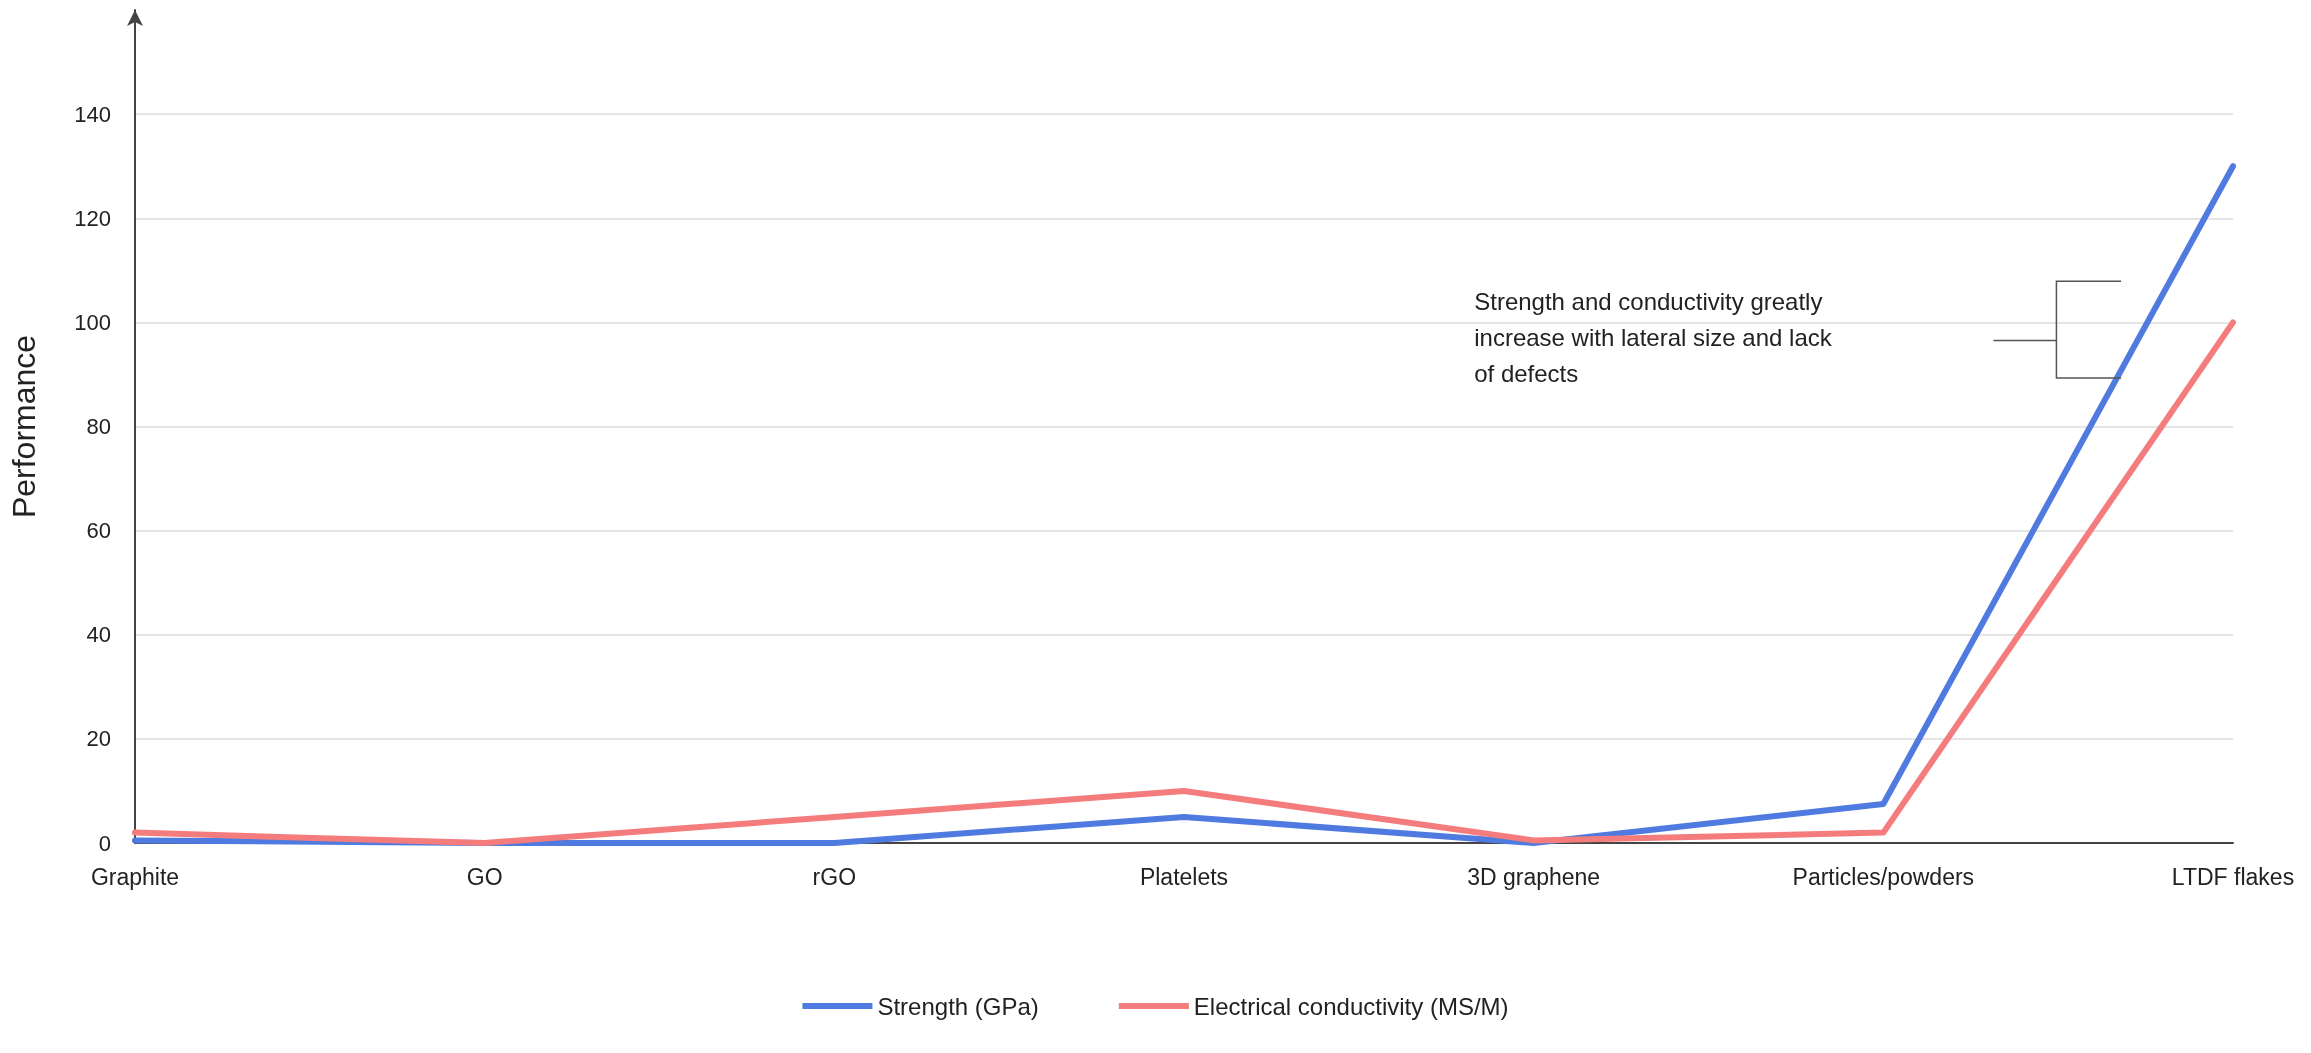 This screenshot has width=2311, height=1053. I want to click on y-tick-label: 120, so click(92, 218).